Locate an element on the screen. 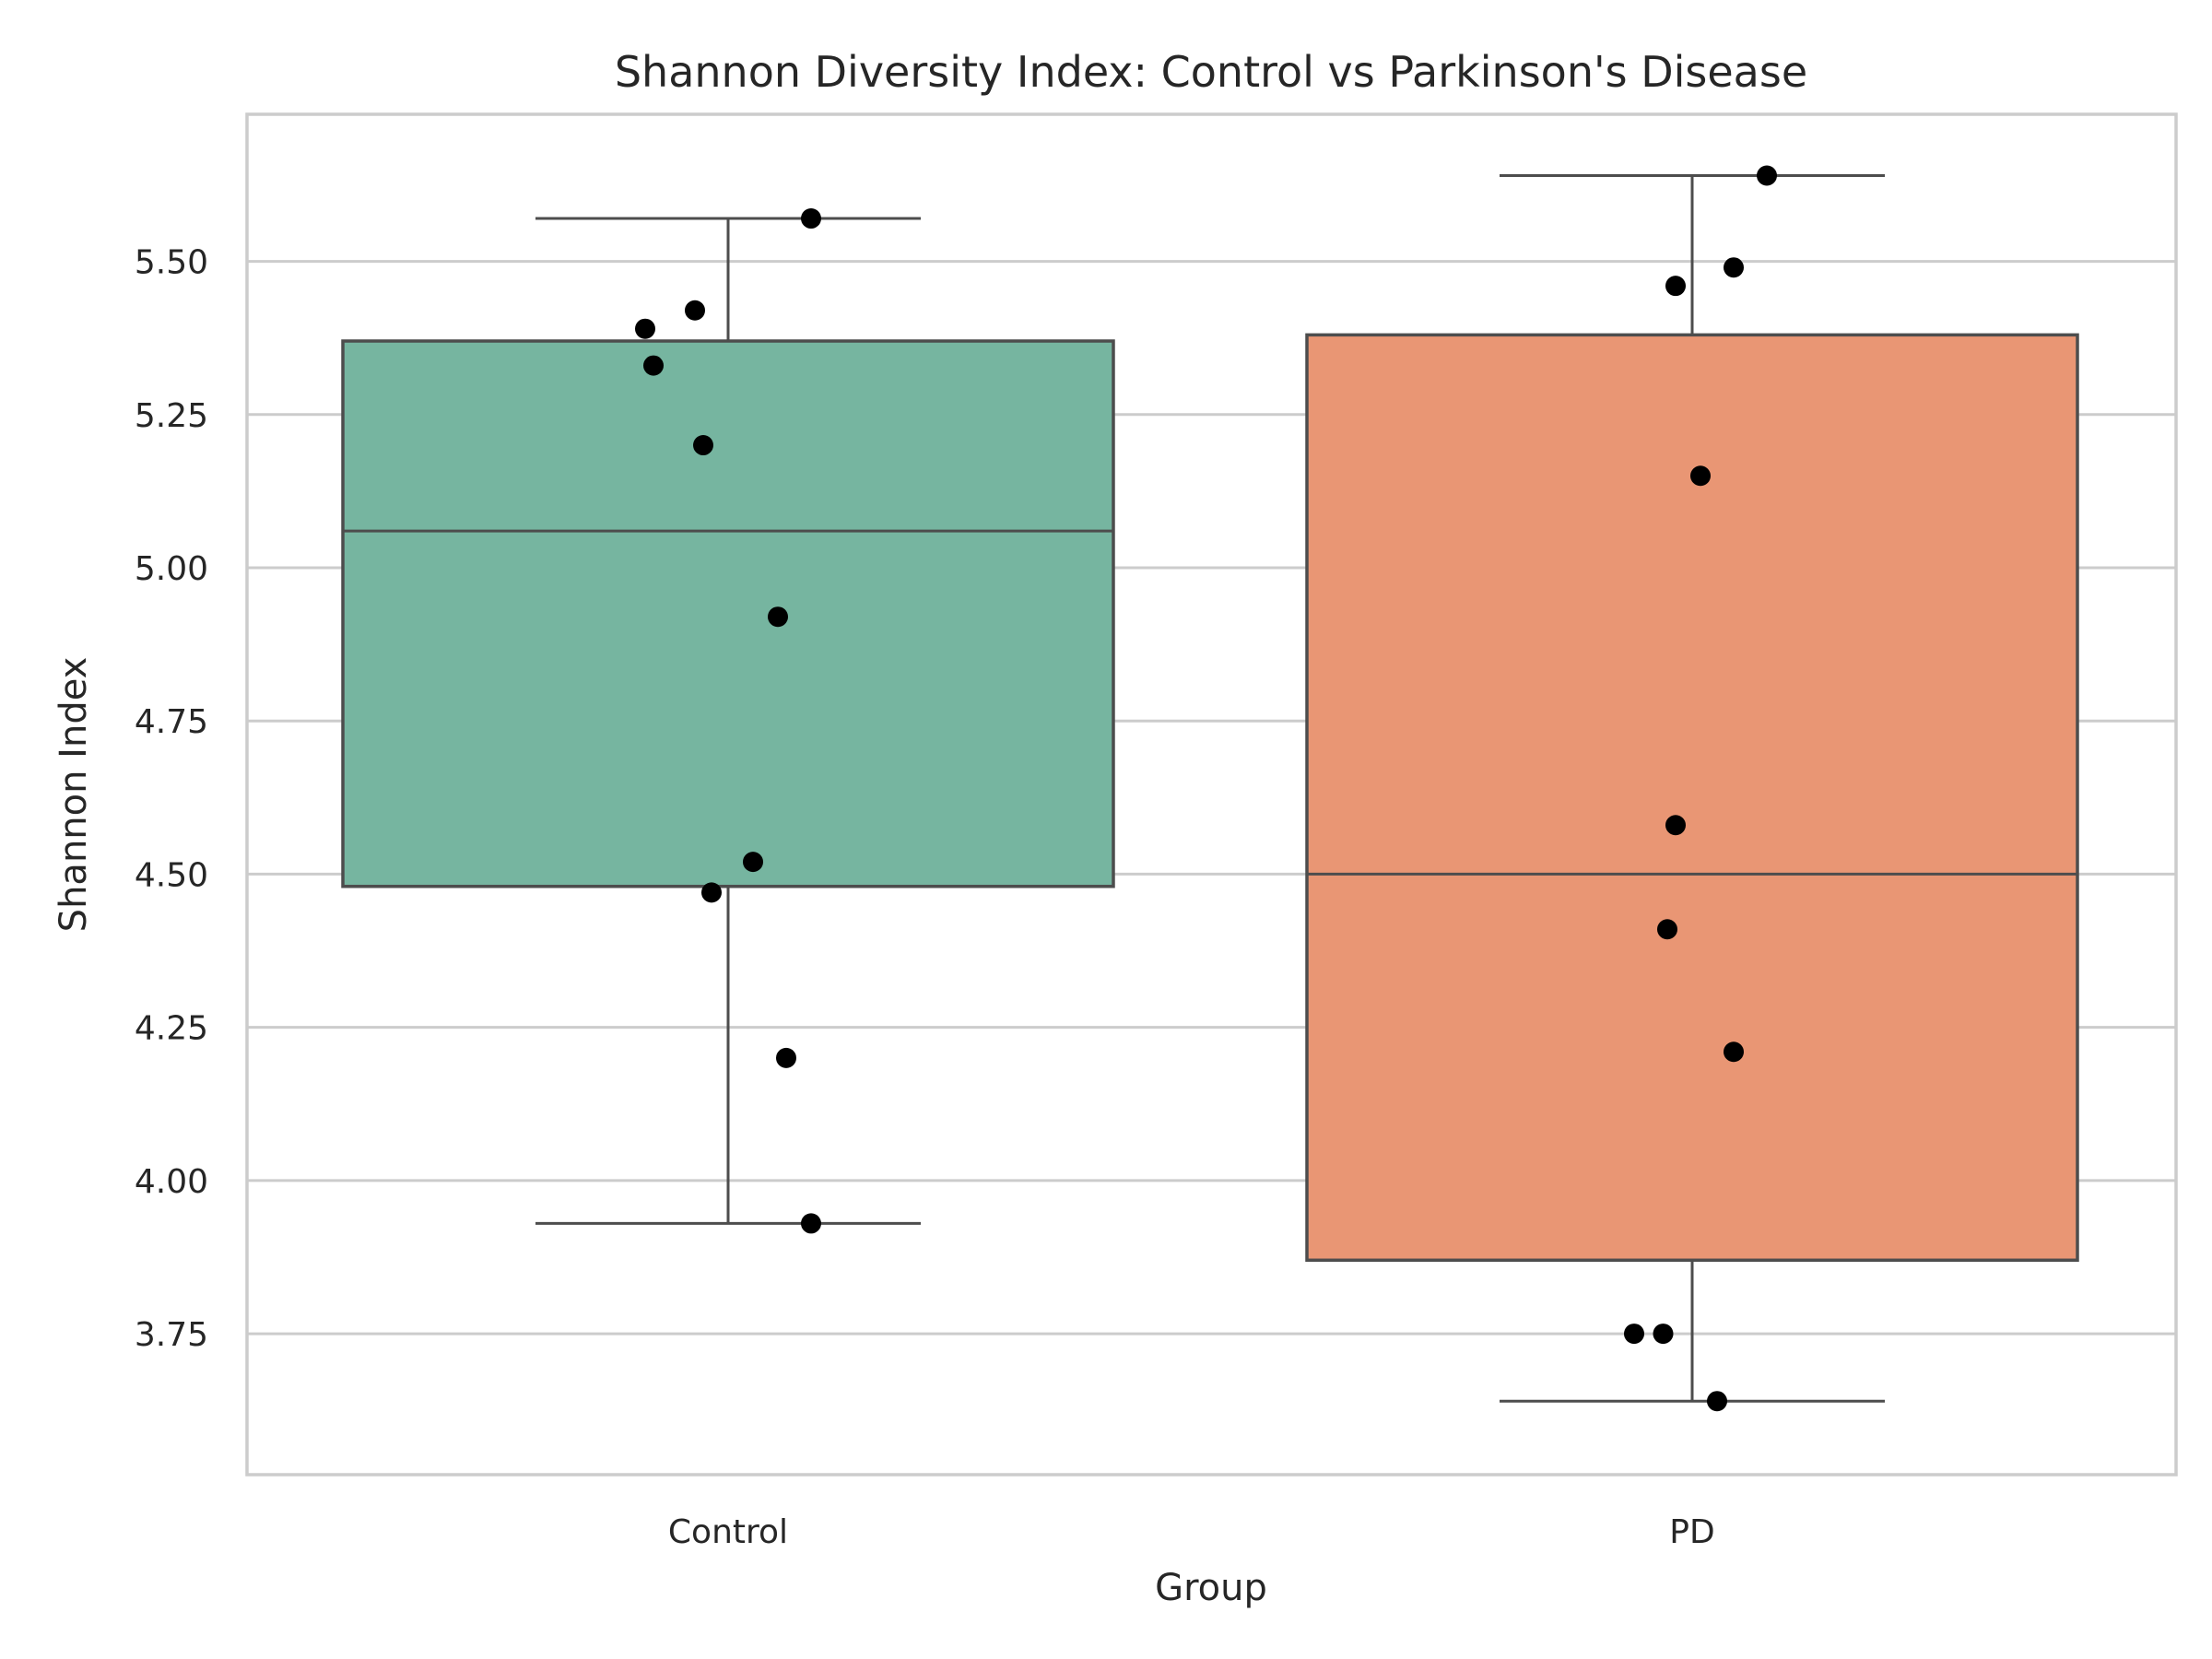 This screenshot has width=2212, height=1659. y-tick-label: 4.50 is located at coordinates (171, 875).